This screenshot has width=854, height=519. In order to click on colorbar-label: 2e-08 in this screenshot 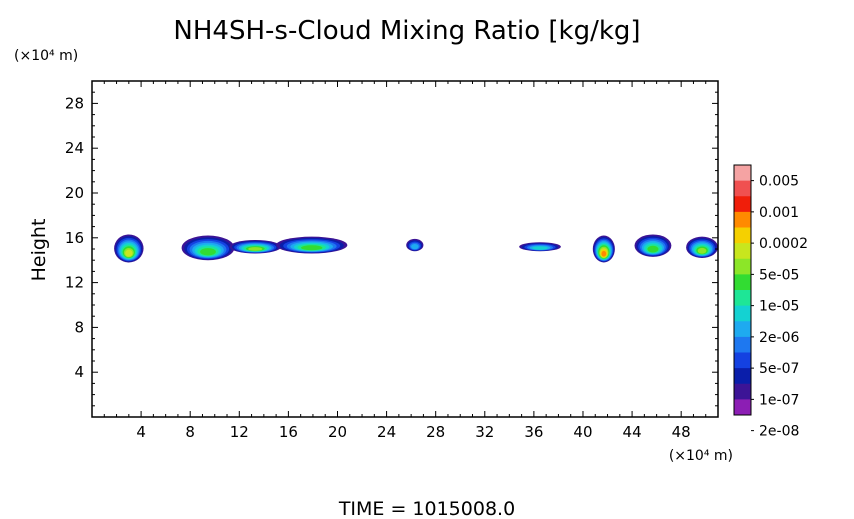, I will do `click(779, 432)`.